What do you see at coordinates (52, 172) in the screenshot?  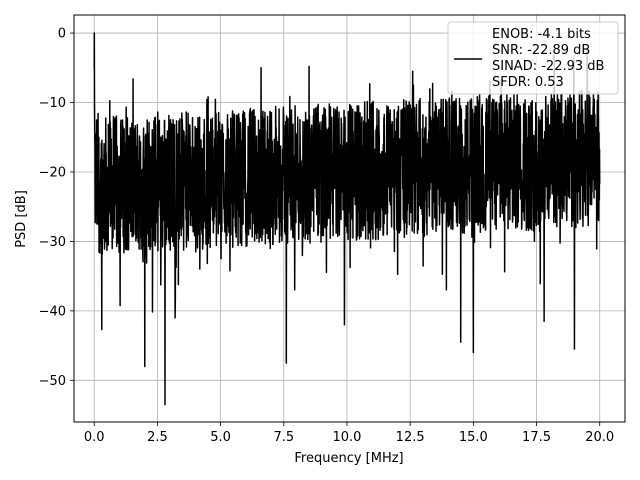 I see `y-tick-label: −20` at bounding box center [52, 172].